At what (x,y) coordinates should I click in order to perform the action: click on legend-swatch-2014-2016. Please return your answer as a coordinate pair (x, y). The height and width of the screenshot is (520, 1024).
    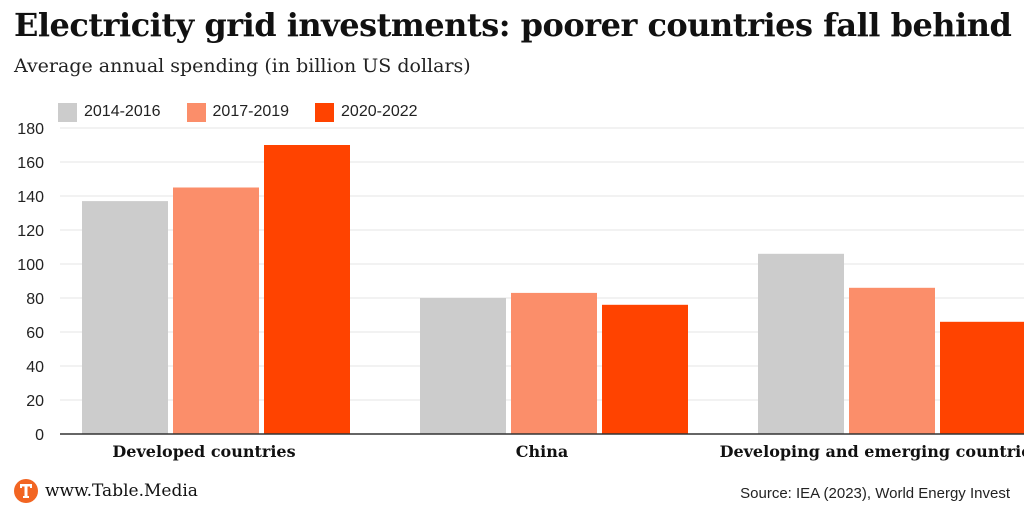
    Looking at the image, I should click on (67, 112).